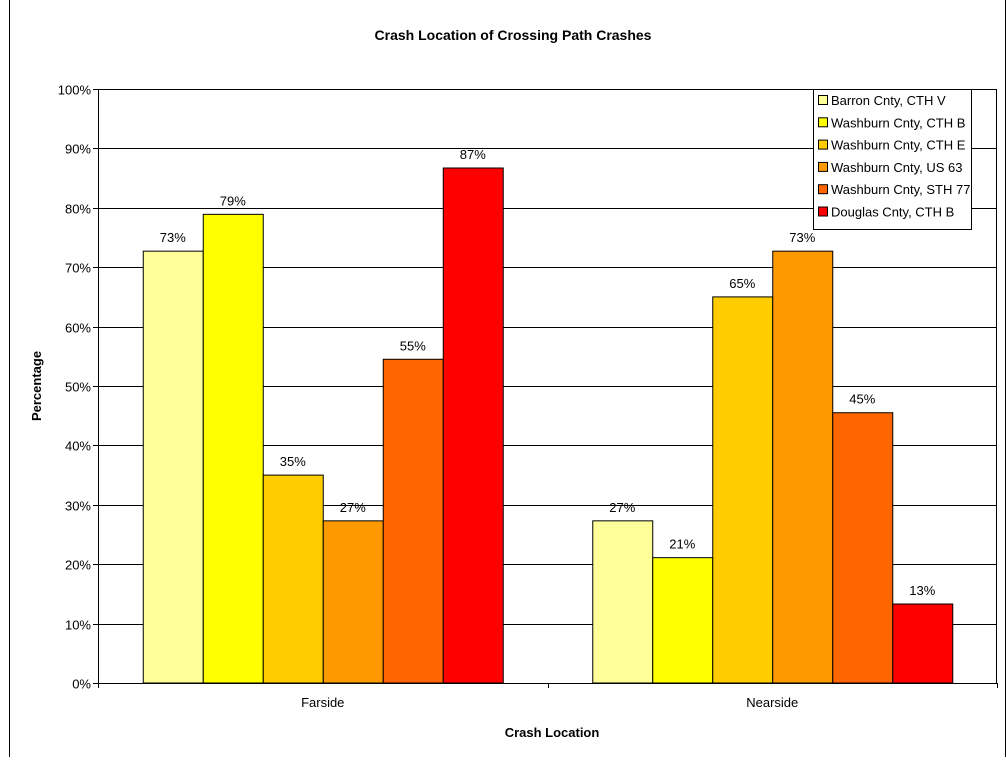  What do you see at coordinates (78, 209) in the screenshot?
I see `y-tick-label: 80%` at bounding box center [78, 209].